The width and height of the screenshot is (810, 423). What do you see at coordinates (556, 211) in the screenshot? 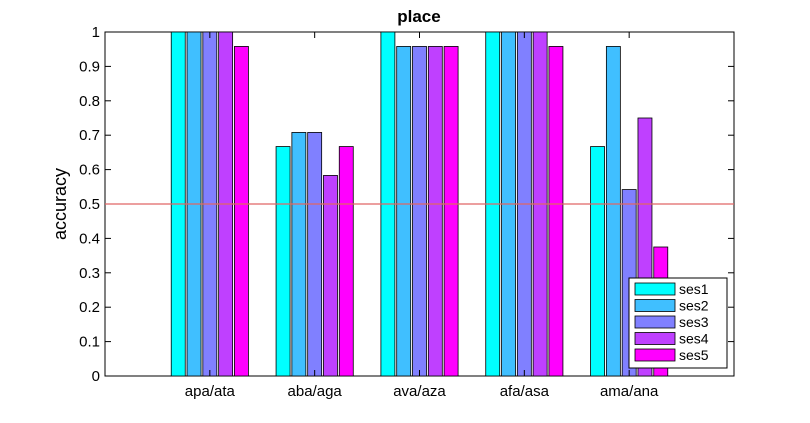
I see `bar-ses5-afa-asa` at bounding box center [556, 211].